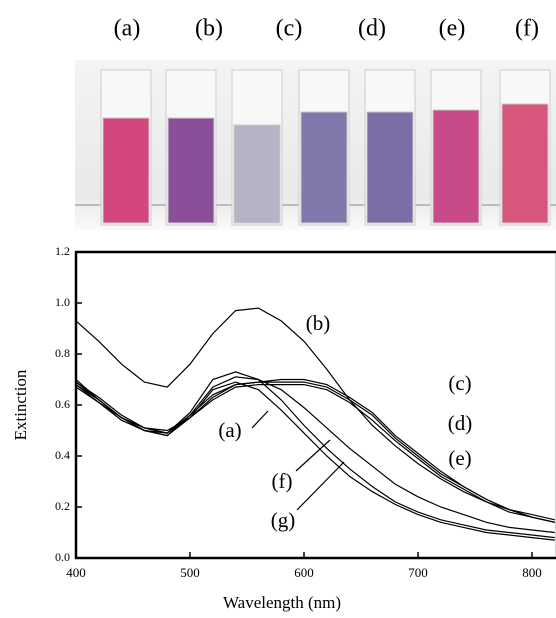 The width and height of the screenshot is (556, 618). What do you see at coordinates (459, 383) in the screenshot?
I see `series-label: (c)` at bounding box center [459, 383].